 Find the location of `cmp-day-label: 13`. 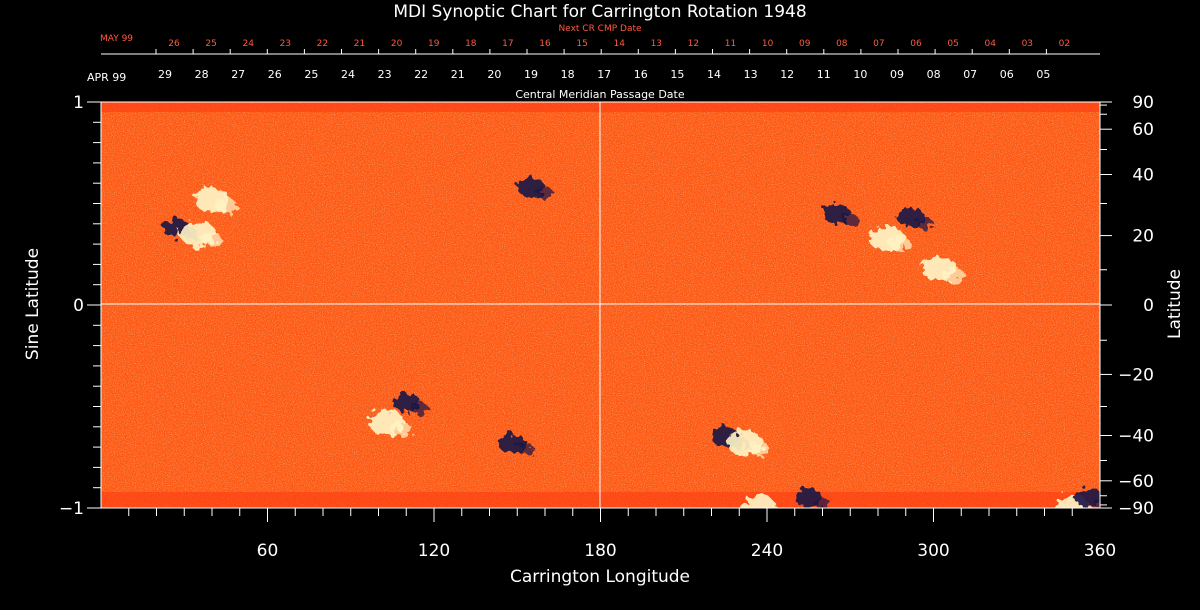

cmp-day-label: 13 is located at coordinates (751, 74).